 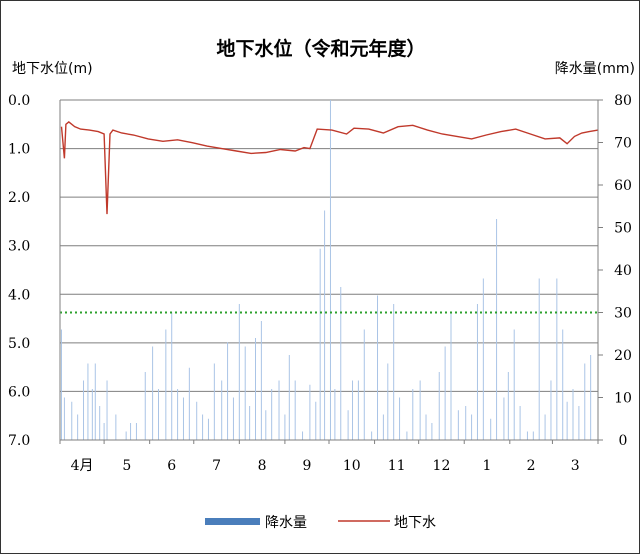 What do you see at coordinates (19, 271) in the screenshot?
I see `y-axis-left-ticks: 0.0 1.0 2.0 3.0 4.0 5.0 6.0 7.0` at bounding box center [19, 271].